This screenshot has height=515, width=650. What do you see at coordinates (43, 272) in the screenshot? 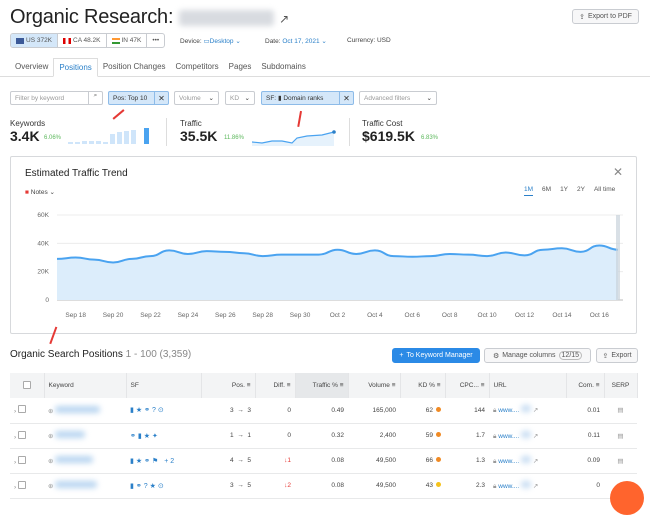
I see `y-tick-label: 20K` at bounding box center [43, 272].